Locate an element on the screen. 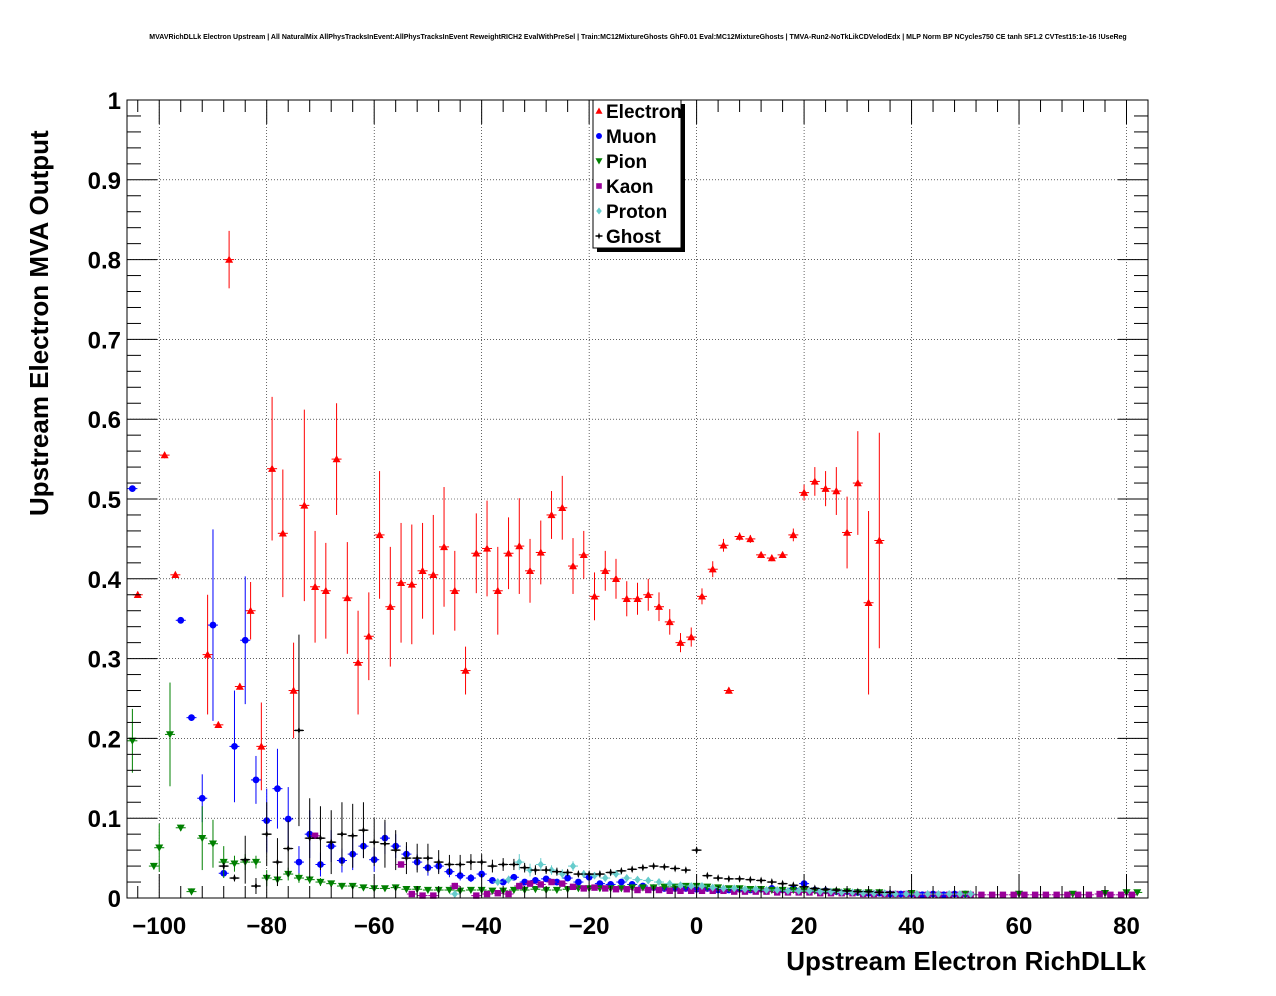 The image size is (1276, 996). legend-label: Electron is located at coordinates (644, 112).